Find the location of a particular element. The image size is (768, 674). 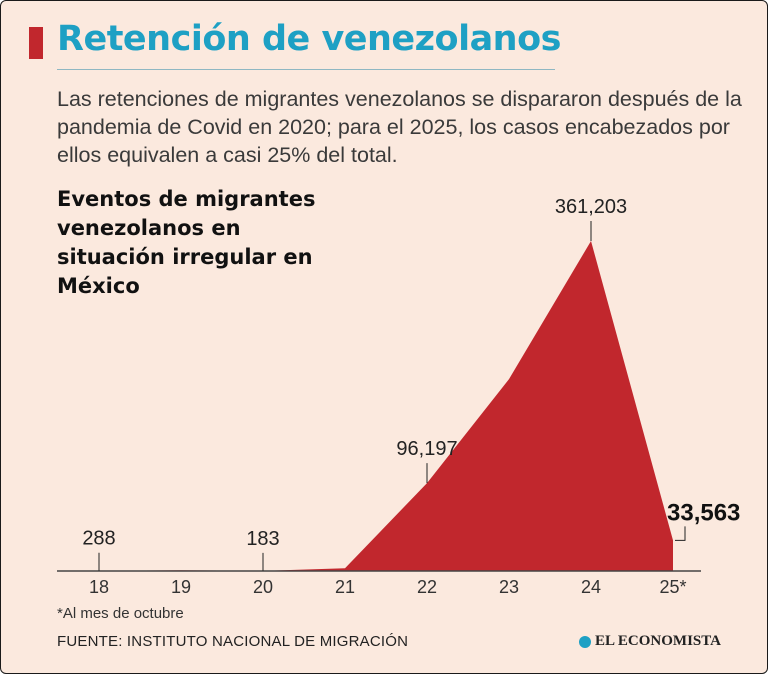

x-tick-label: 21 is located at coordinates (345, 587).